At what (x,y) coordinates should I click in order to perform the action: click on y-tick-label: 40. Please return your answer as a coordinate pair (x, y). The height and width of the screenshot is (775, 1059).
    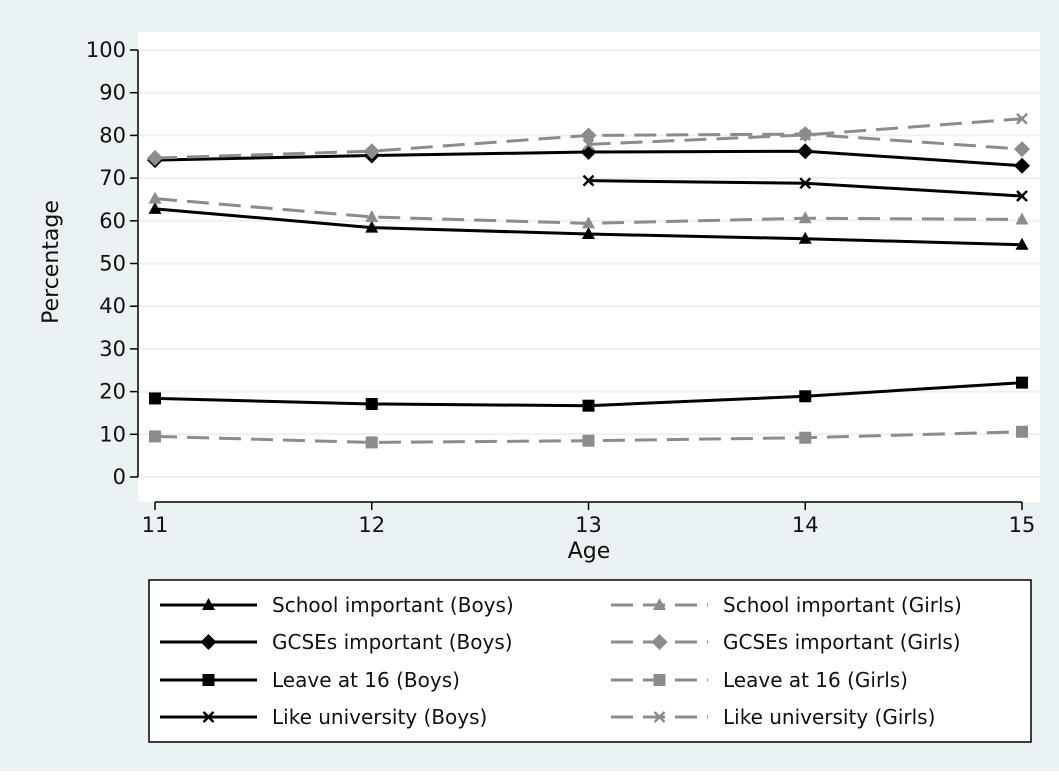
    Looking at the image, I should click on (112, 306).